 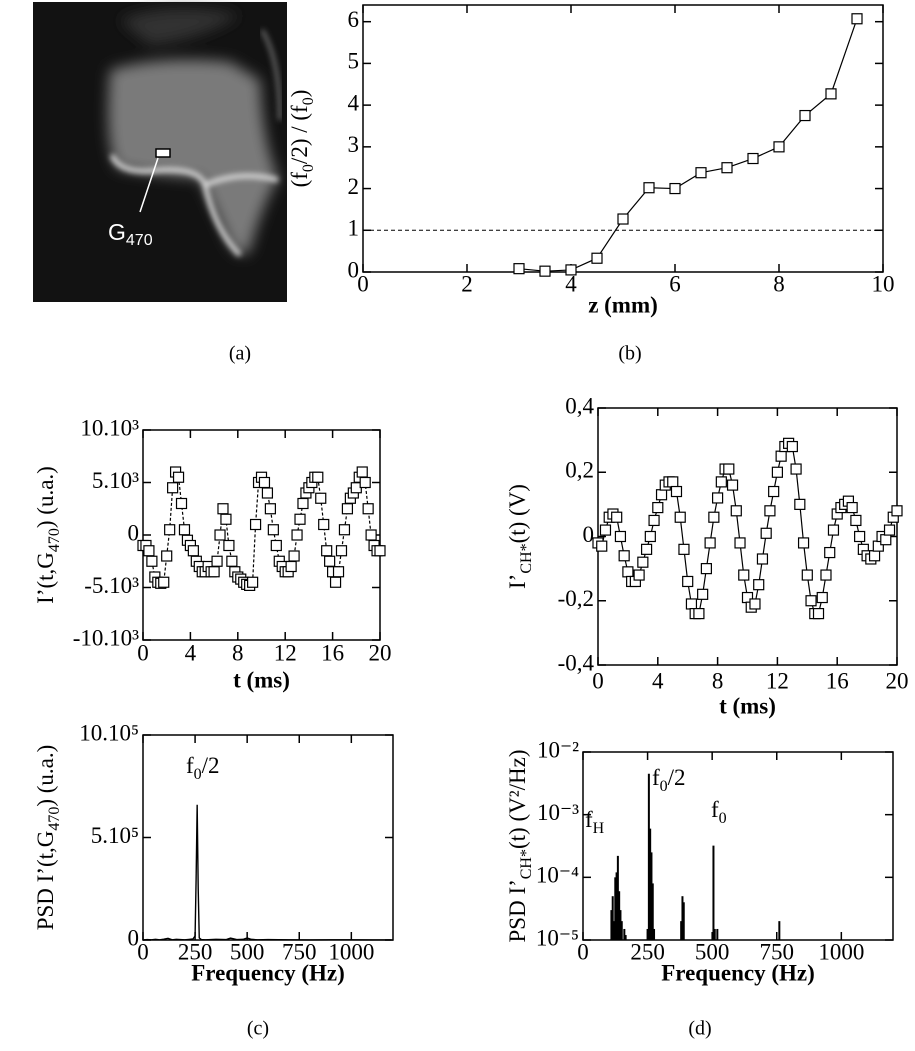 What do you see at coordinates (595, 821) in the screenshot?
I see `annotation: fH` at bounding box center [595, 821].